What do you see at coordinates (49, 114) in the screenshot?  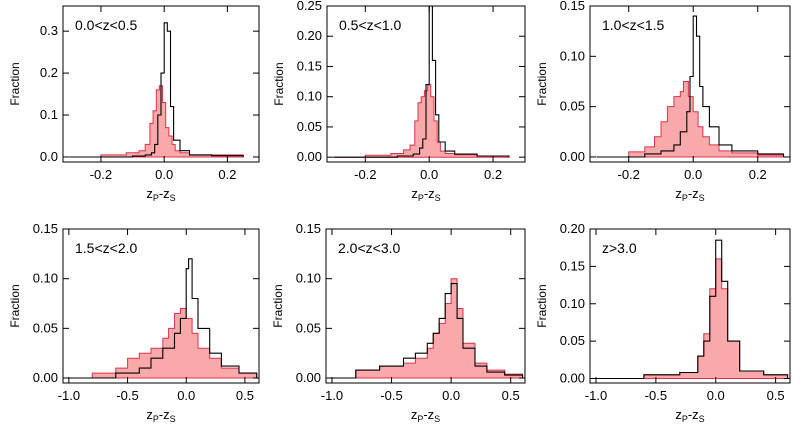 I see `y-tick-label: 0.1` at bounding box center [49, 114].